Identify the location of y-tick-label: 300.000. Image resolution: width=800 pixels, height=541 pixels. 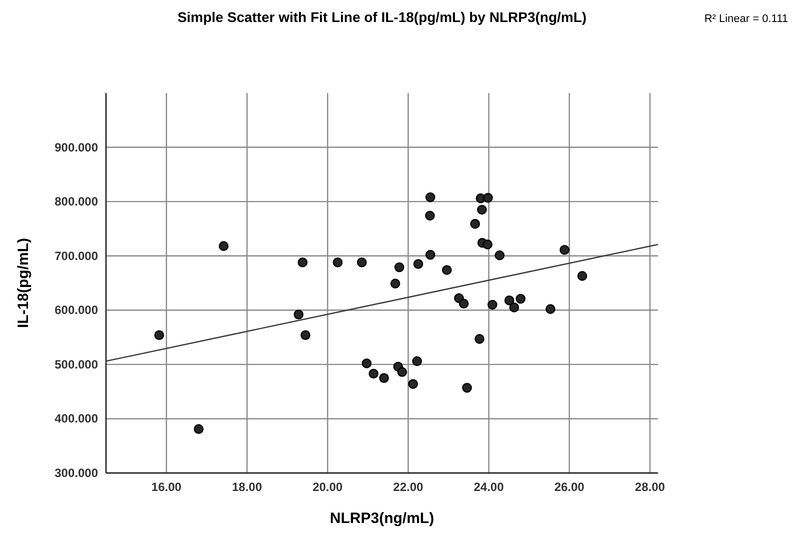
(76, 473).